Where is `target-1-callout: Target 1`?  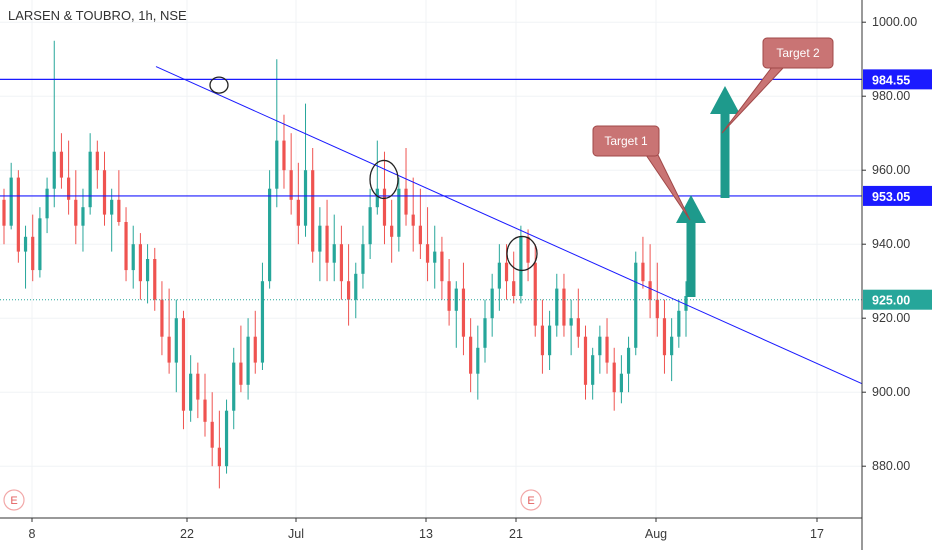 target-1-callout: Target 1 is located at coordinates (641, 173).